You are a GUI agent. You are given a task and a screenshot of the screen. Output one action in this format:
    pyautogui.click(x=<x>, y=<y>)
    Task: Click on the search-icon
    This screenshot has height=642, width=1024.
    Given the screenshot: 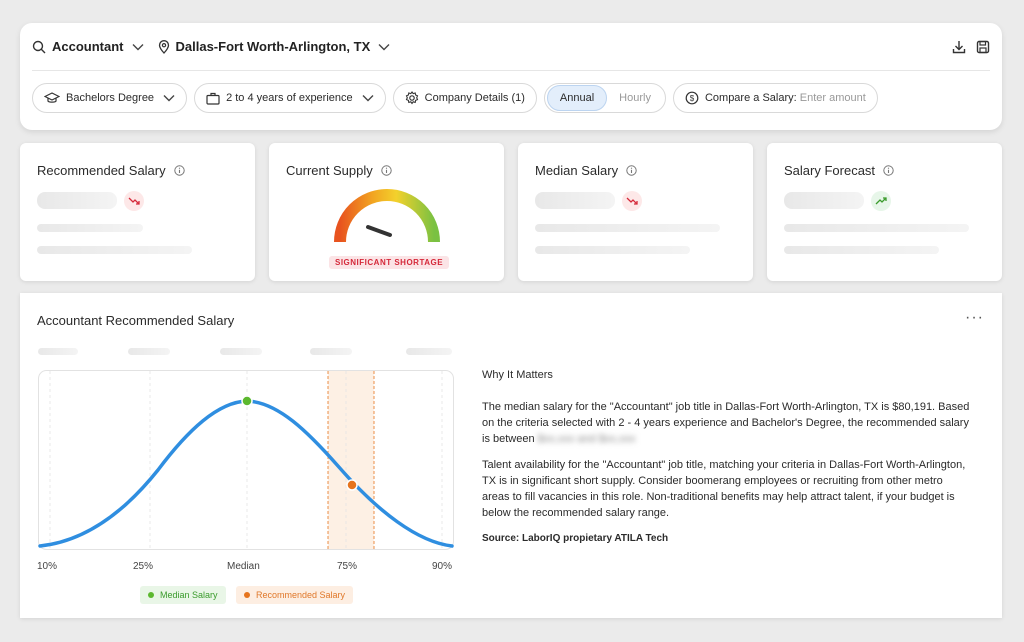 What is the action you would take?
    pyautogui.click(x=39, y=46)
    